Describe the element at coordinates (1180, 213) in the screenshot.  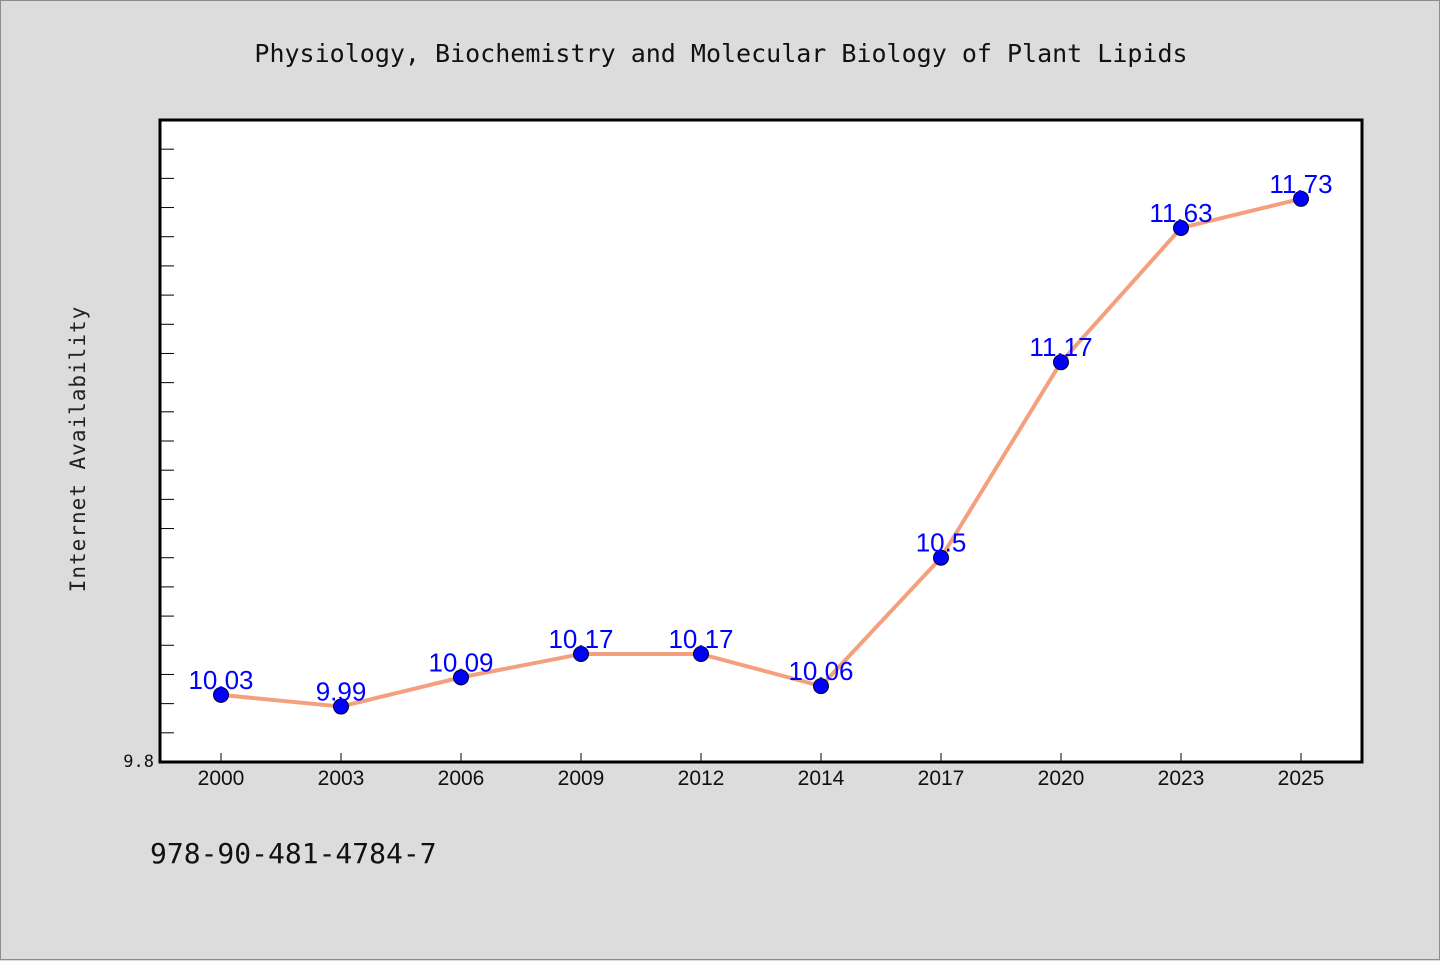
I see `data-label: 11.63` at that location.